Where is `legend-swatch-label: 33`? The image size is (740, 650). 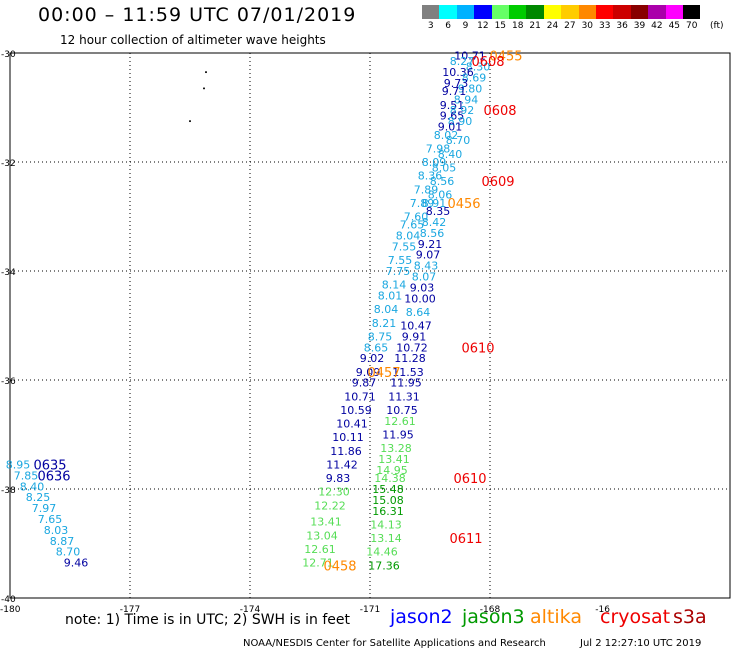
legend-swatch-label: 33 is located at coordinates (604, 26).